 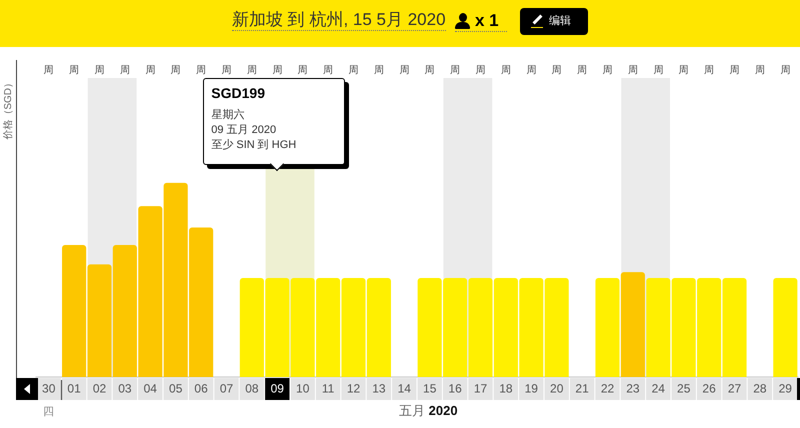 I want to click on x-tick-label: 14, so click(x=405, y=389).